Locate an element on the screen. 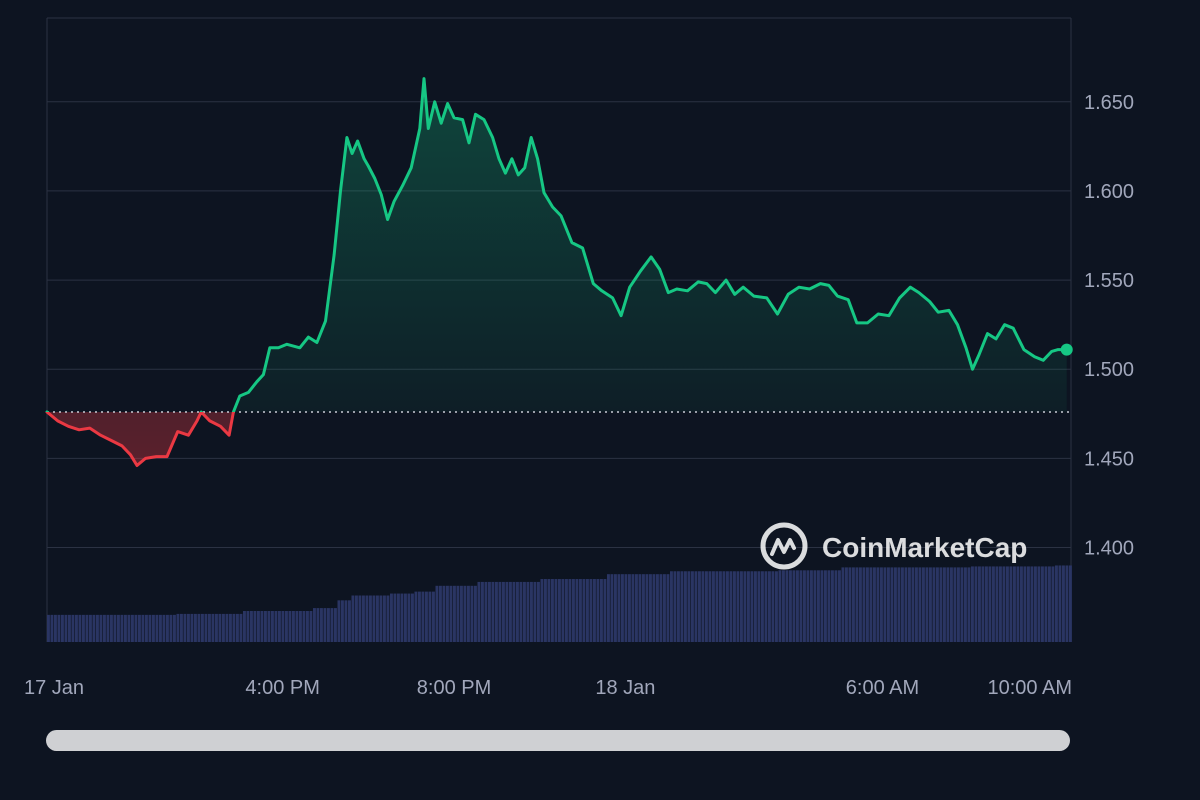 Image resolution: width=1200 pixels, height=800 pixels. y-tick-label: 1.600 is located at coordinates (1109, 192).